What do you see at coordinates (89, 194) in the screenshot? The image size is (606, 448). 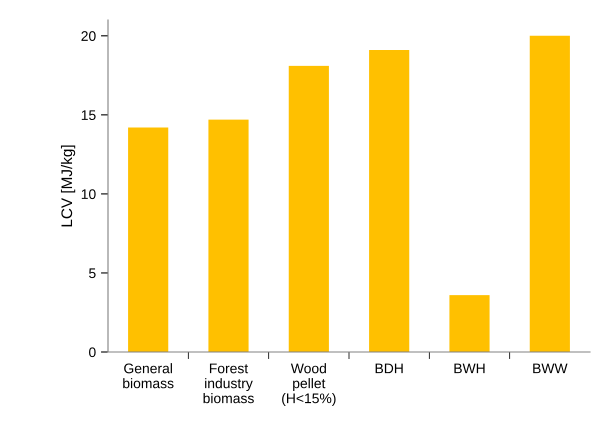 I see `y-tick-label: 10` at bounding box center [89, 194].